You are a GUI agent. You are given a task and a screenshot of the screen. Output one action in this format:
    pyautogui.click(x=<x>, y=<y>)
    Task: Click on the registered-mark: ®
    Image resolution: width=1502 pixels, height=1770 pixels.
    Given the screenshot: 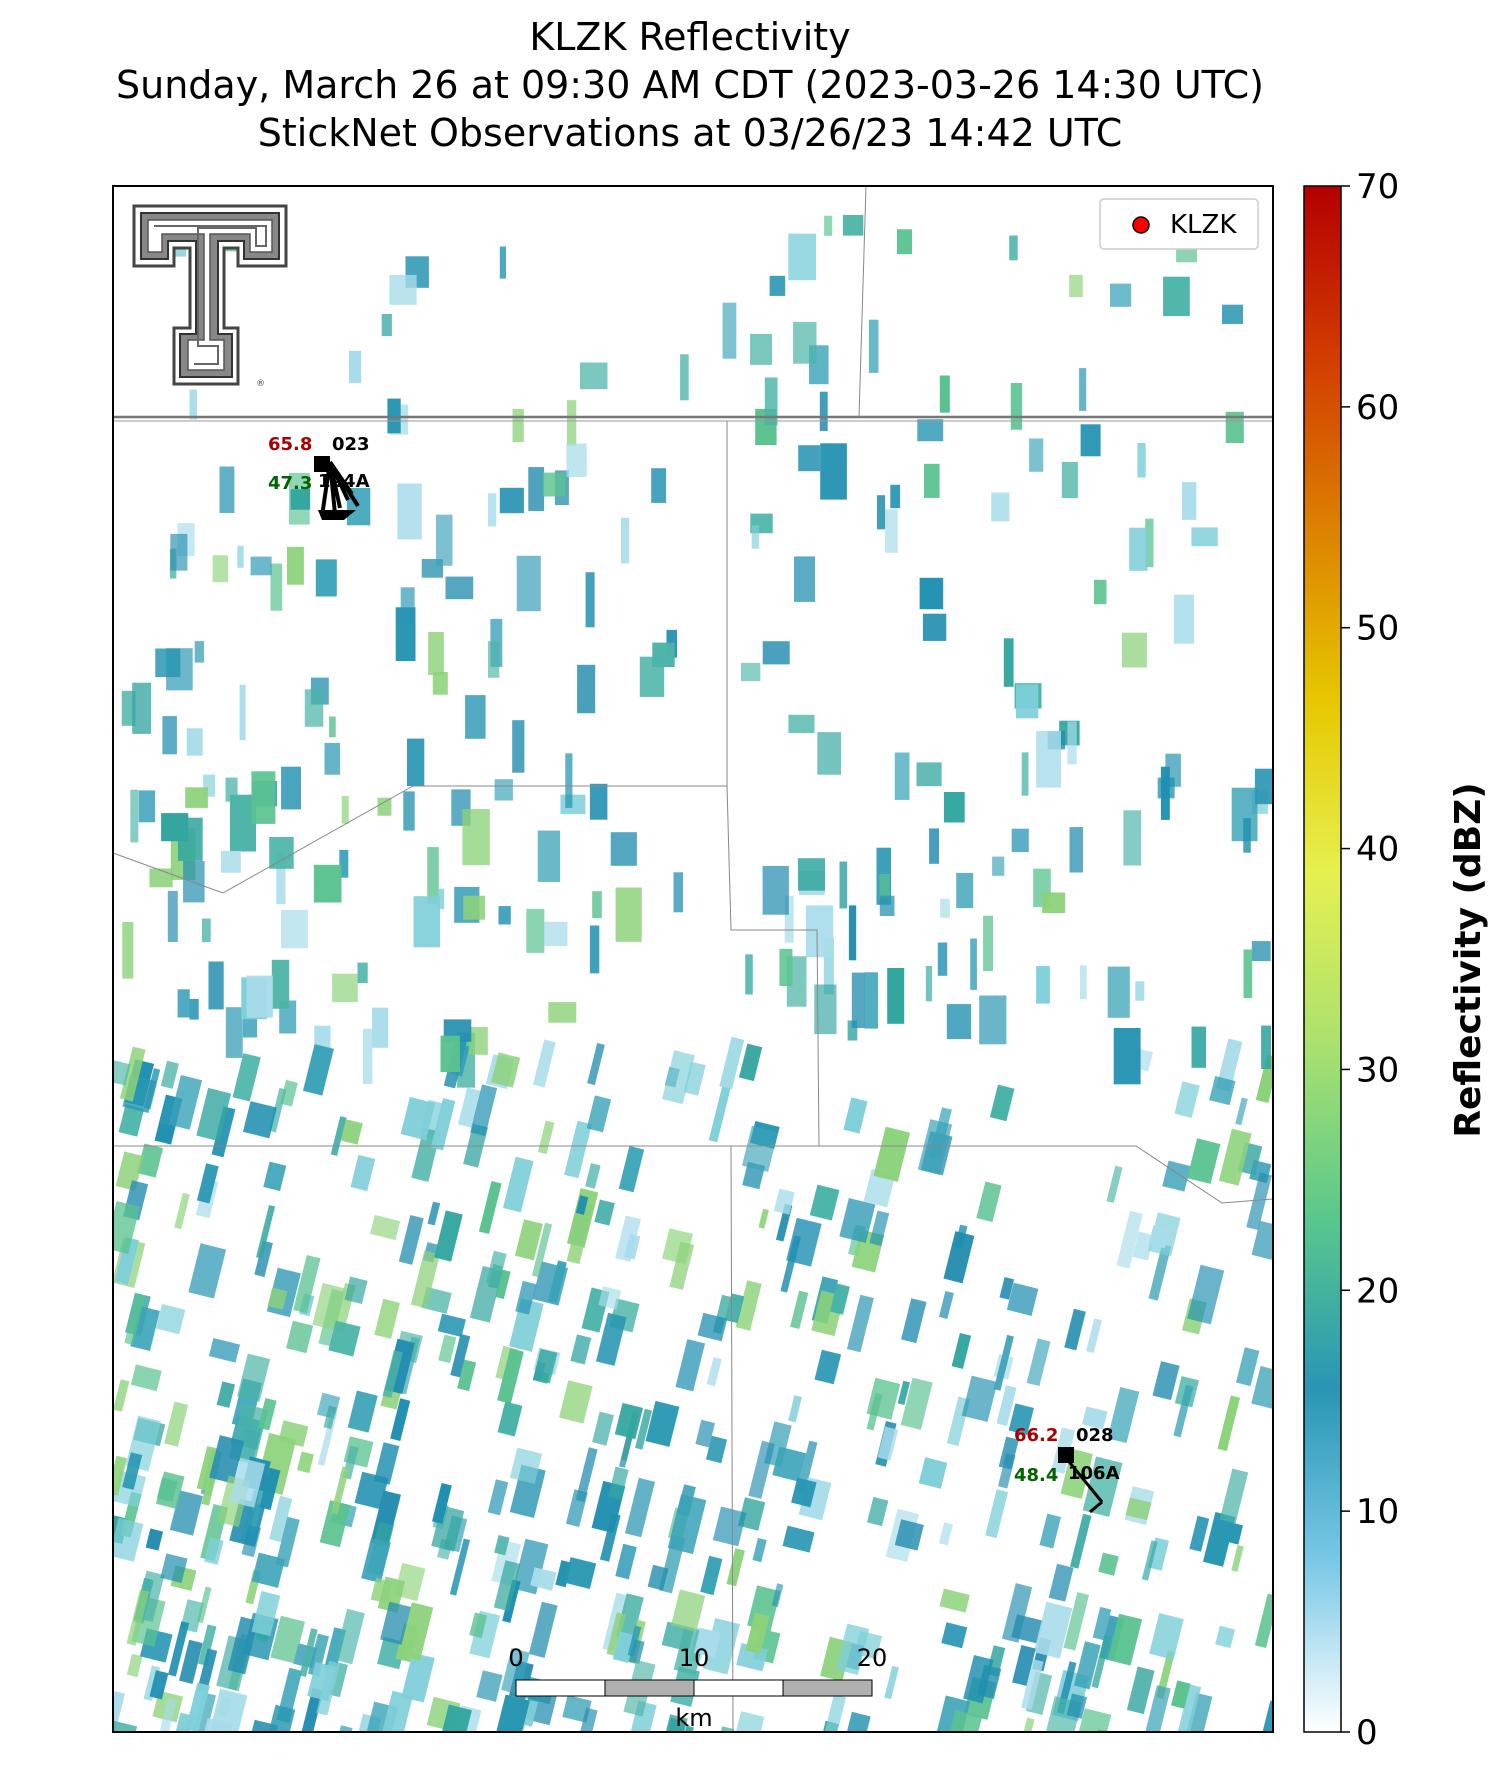 What is the action you would take?
    pyautogui.click(x=260, y=384)
    